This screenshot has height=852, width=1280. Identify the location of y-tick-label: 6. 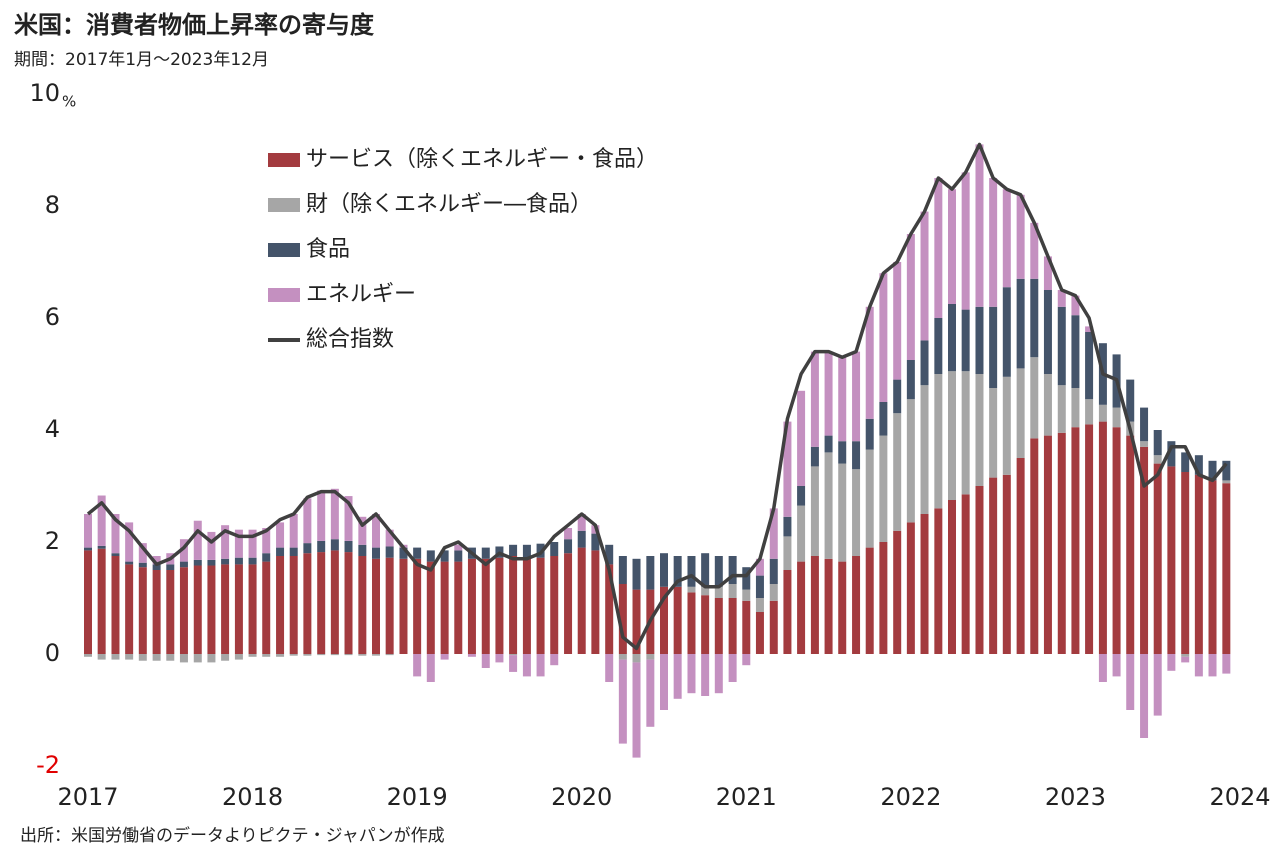
(52, 317).